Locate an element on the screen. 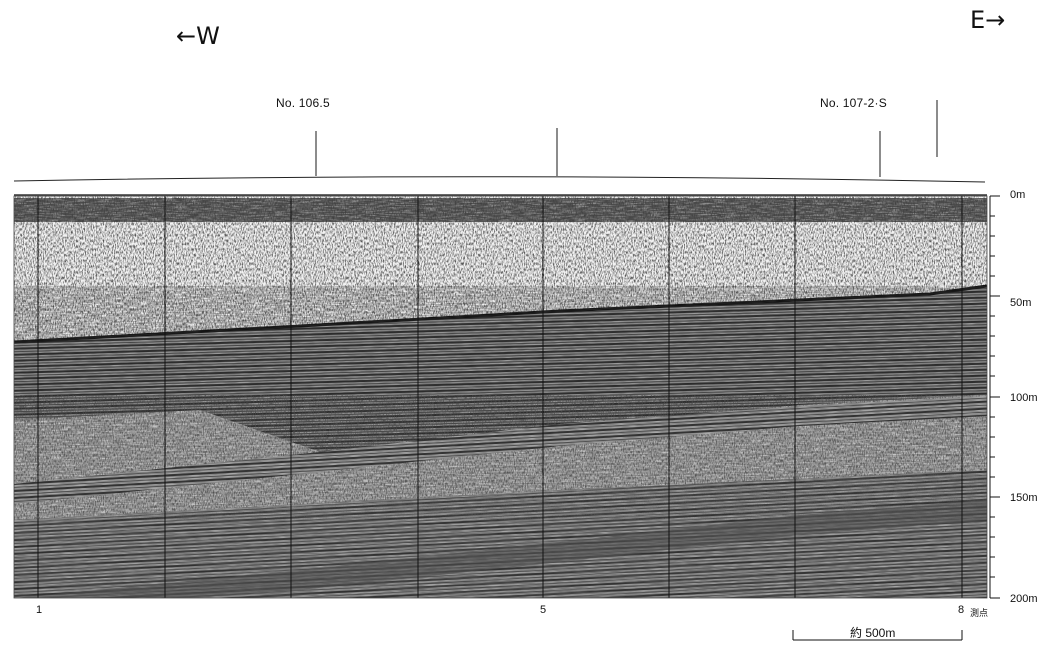  depth-label-150m: 150m is located at coordinates (1024, 498).